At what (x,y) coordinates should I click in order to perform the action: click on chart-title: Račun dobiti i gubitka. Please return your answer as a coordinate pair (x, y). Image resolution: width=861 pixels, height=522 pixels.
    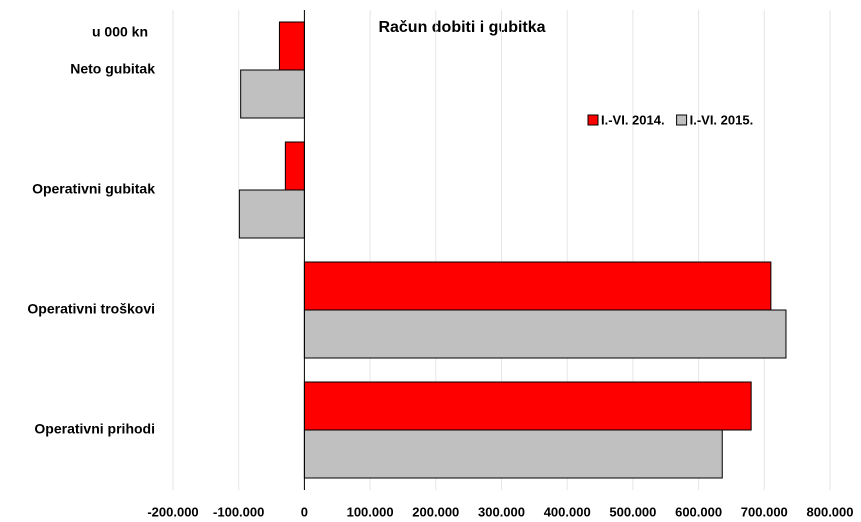
    Looking at the image, I should click on (461, 27).